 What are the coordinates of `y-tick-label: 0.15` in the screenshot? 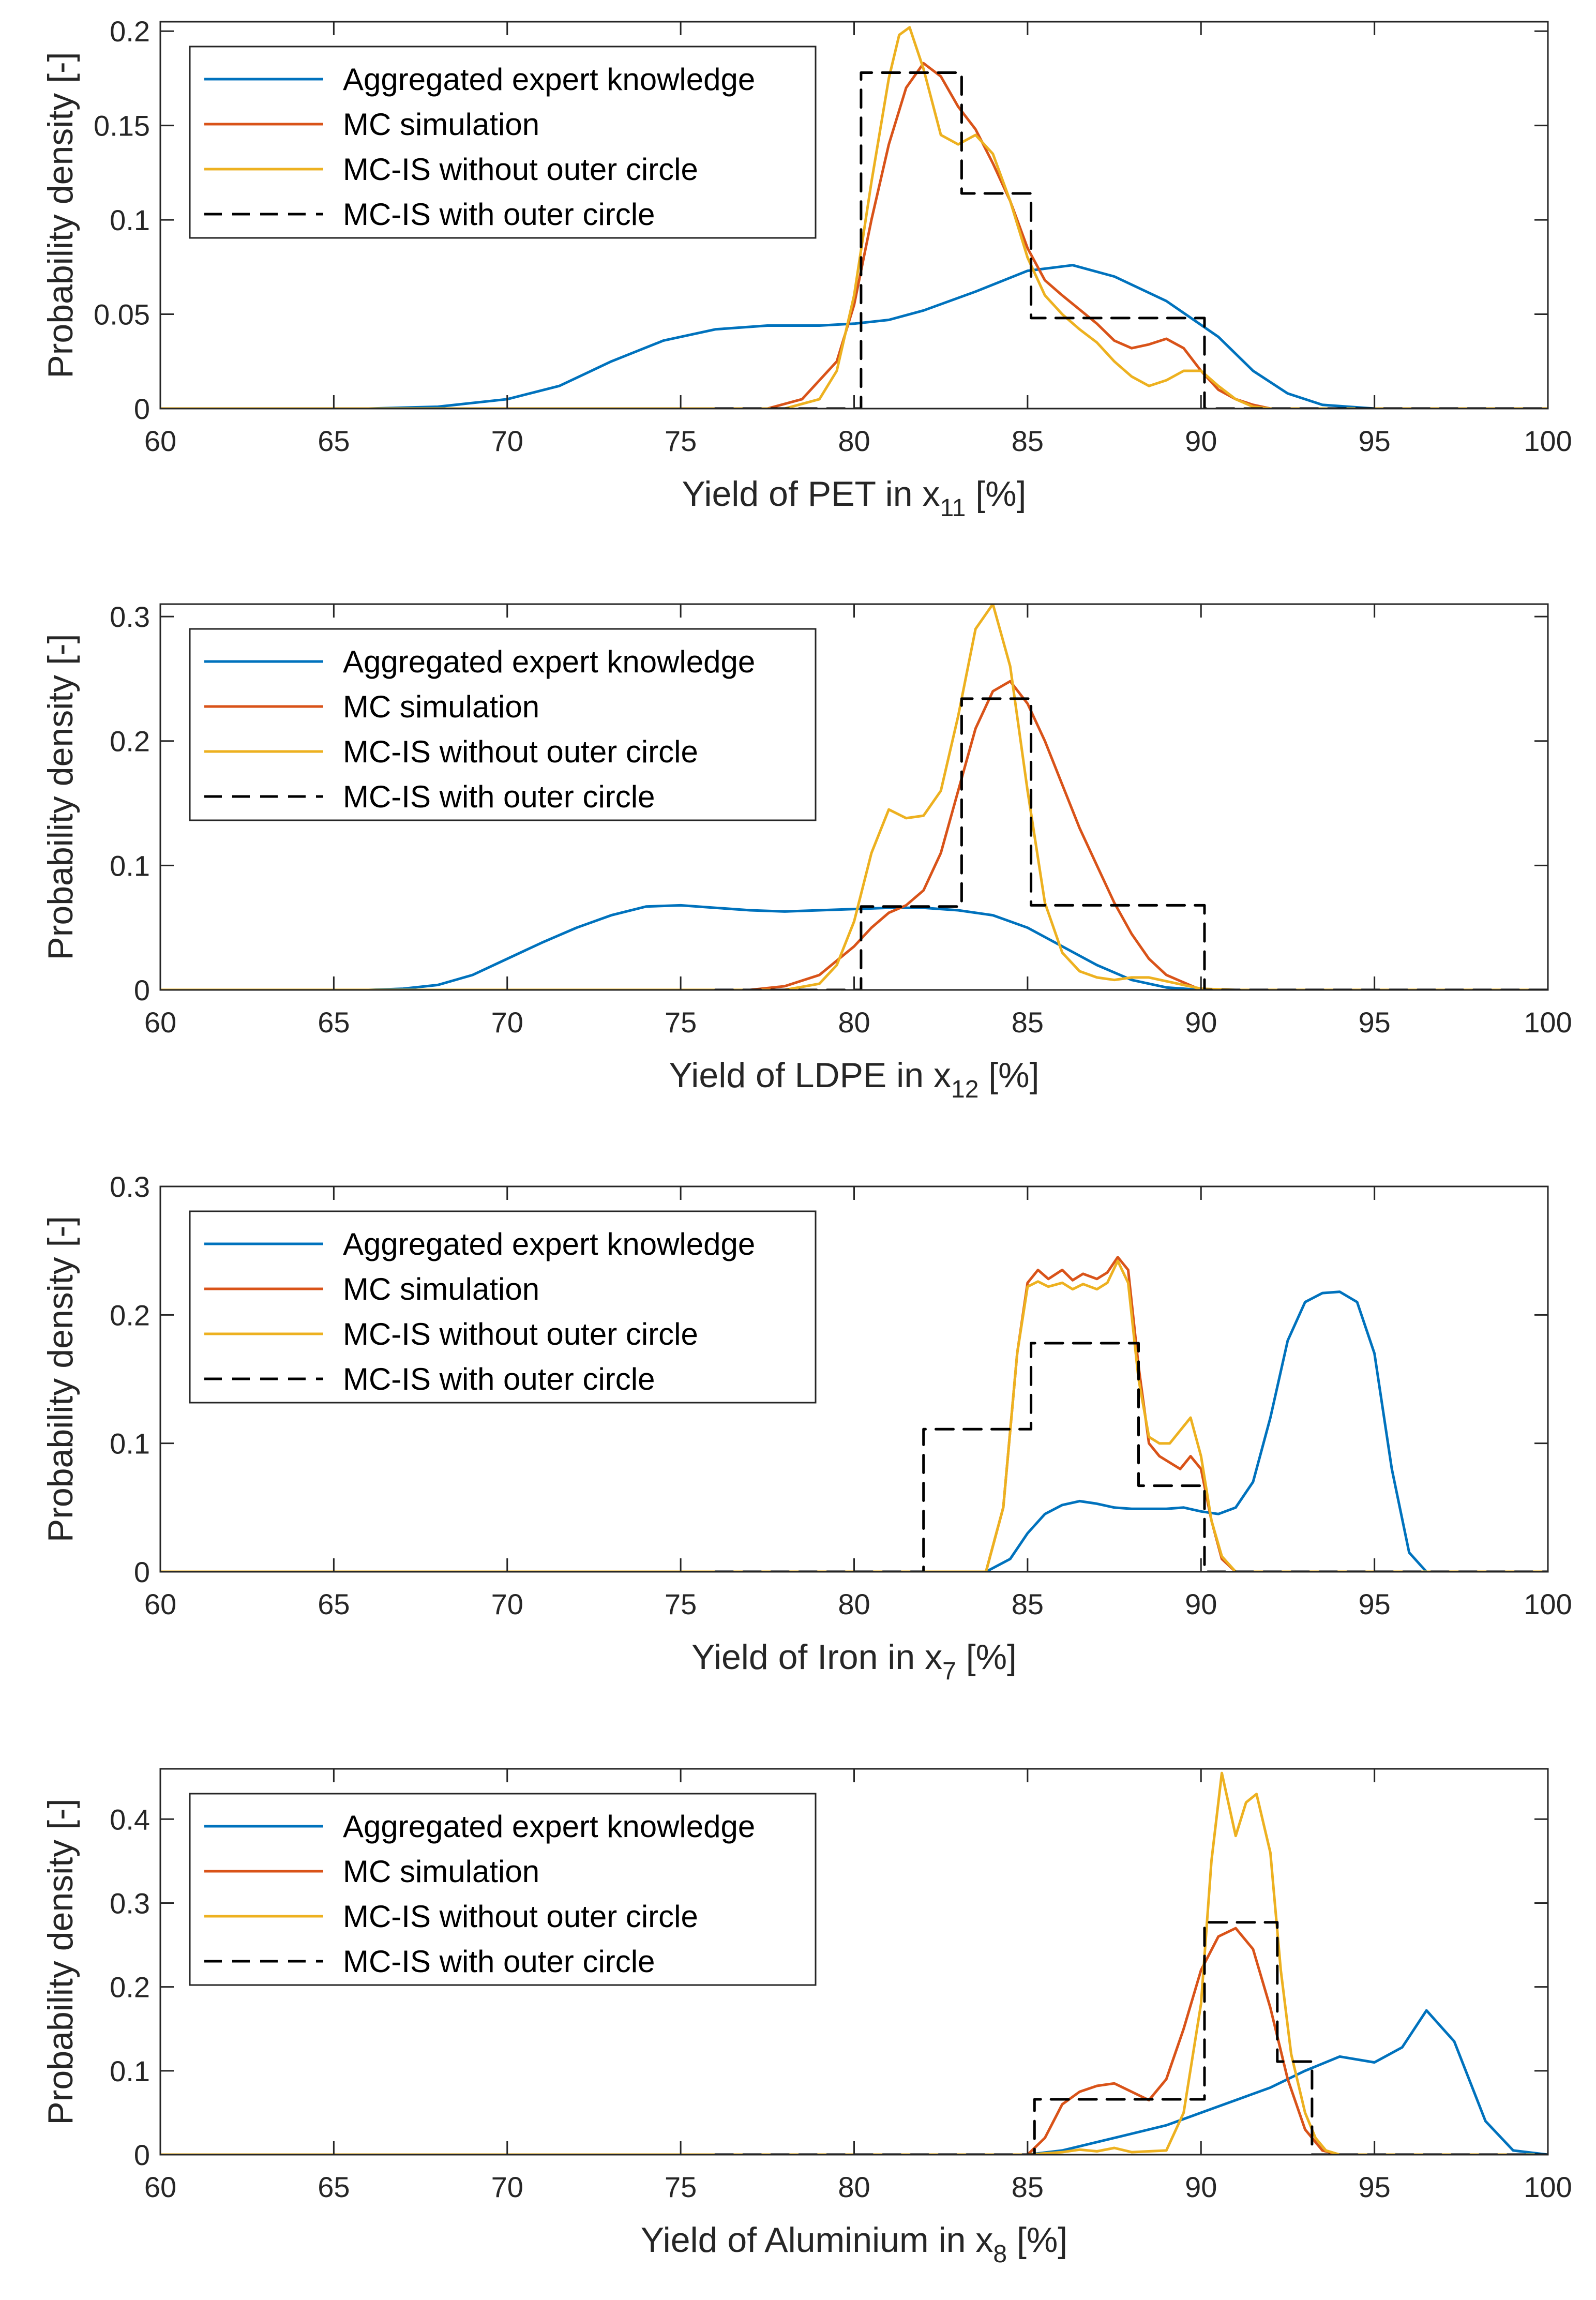 It's located at (122, 126).